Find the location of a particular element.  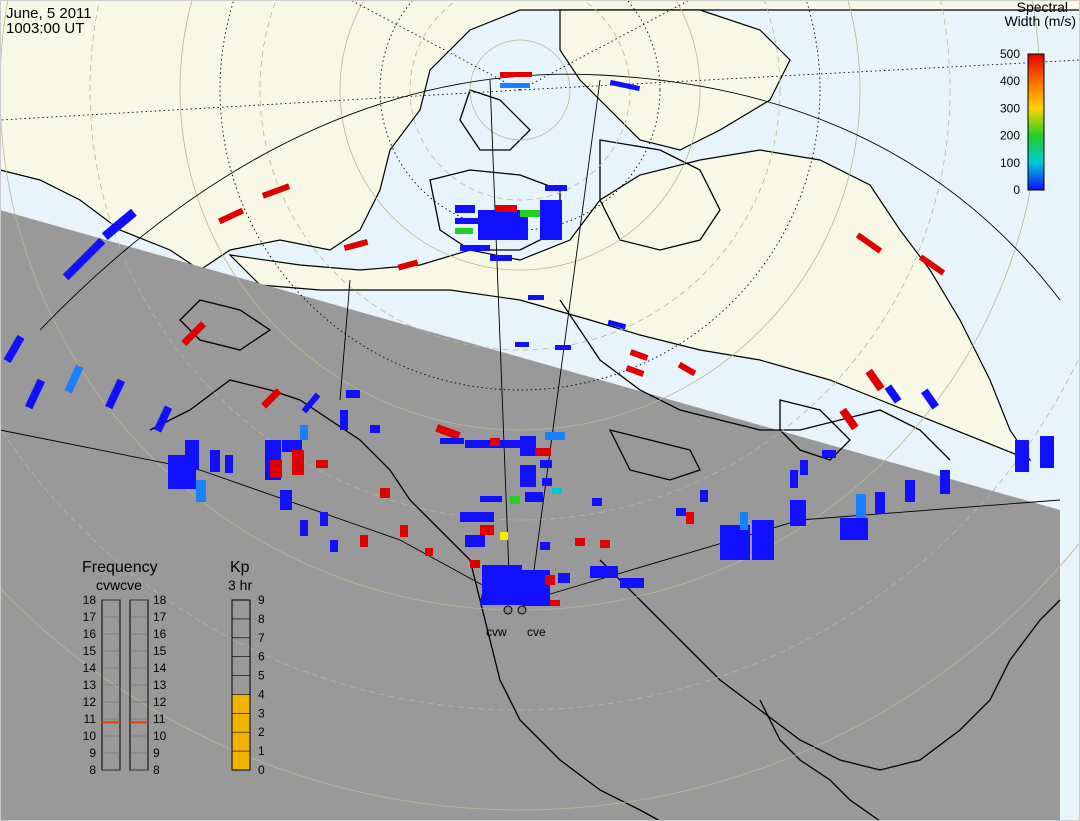

kp-tick-label: 8 is located at coordinates (261, 619).